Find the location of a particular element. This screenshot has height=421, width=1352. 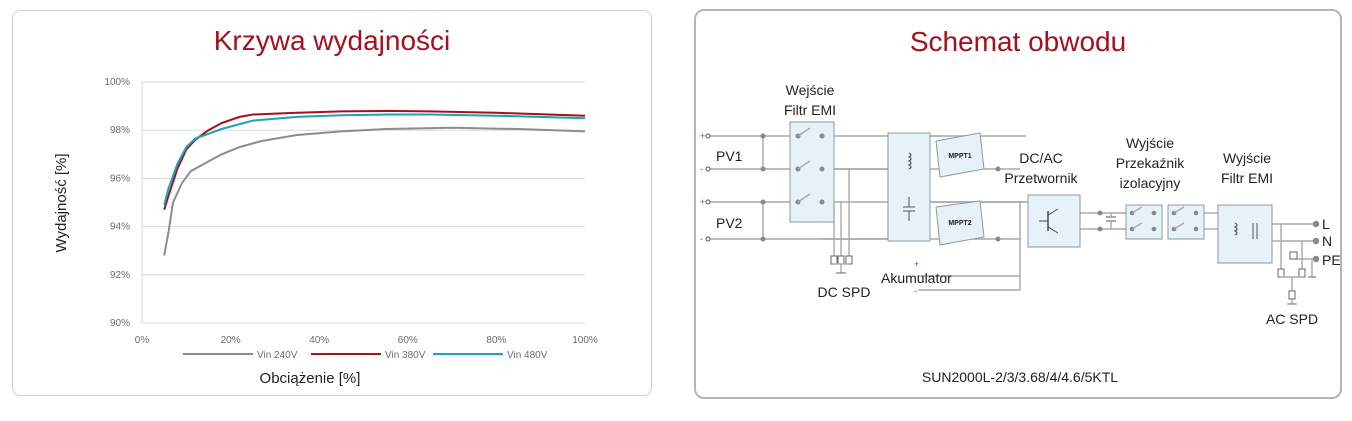

dc-spd-symbol is located at coordinates (841, 221).